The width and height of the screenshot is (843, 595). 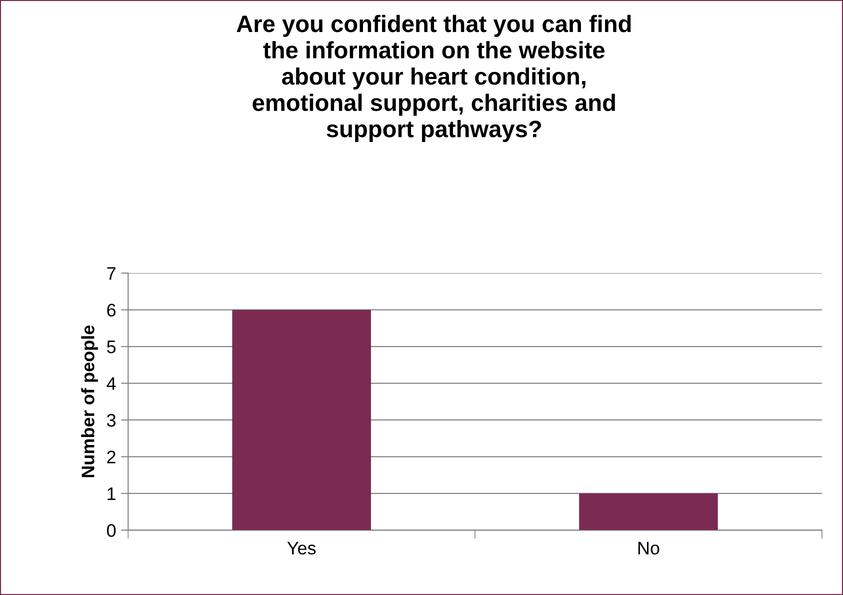 What do you see at coordinates (111, 273) in the screenshot?
I see `y-tick-label: 7` at bounding box center [111, 273].